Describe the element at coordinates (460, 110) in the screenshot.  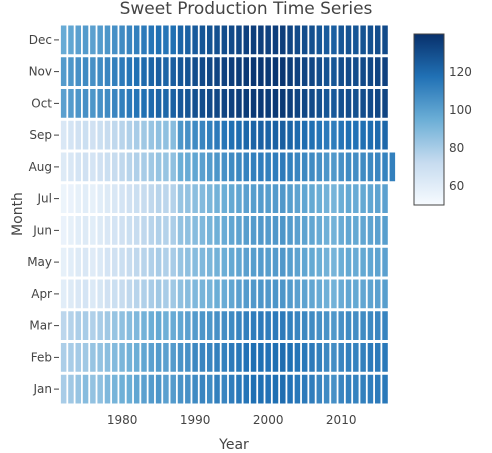
I see `colorbar-tick-label: 100` at that location.